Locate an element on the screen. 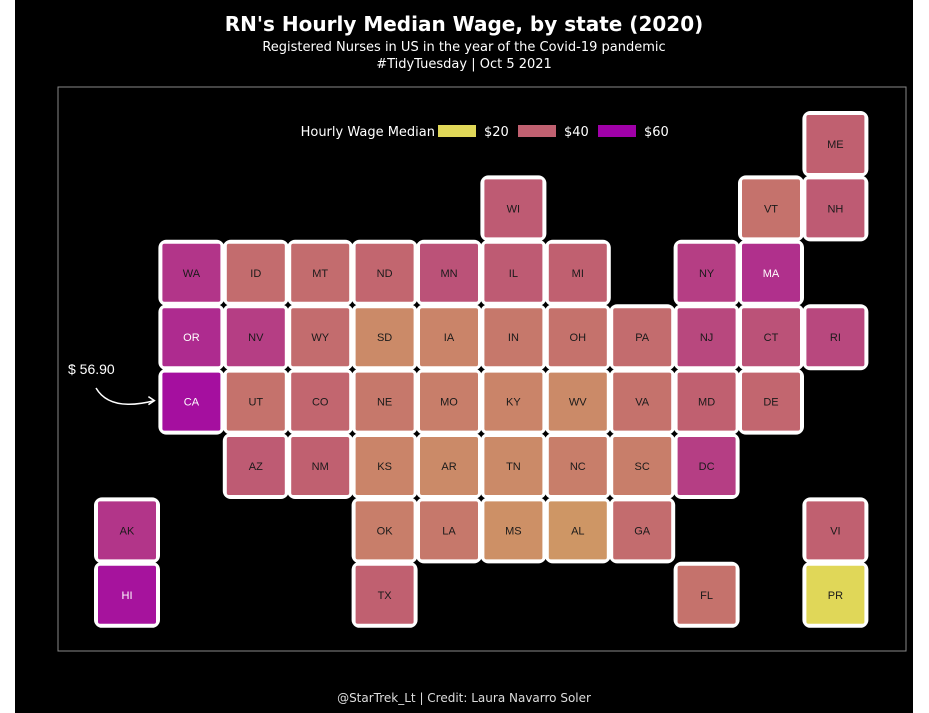  tile-me is located at coordinates (835, 144).